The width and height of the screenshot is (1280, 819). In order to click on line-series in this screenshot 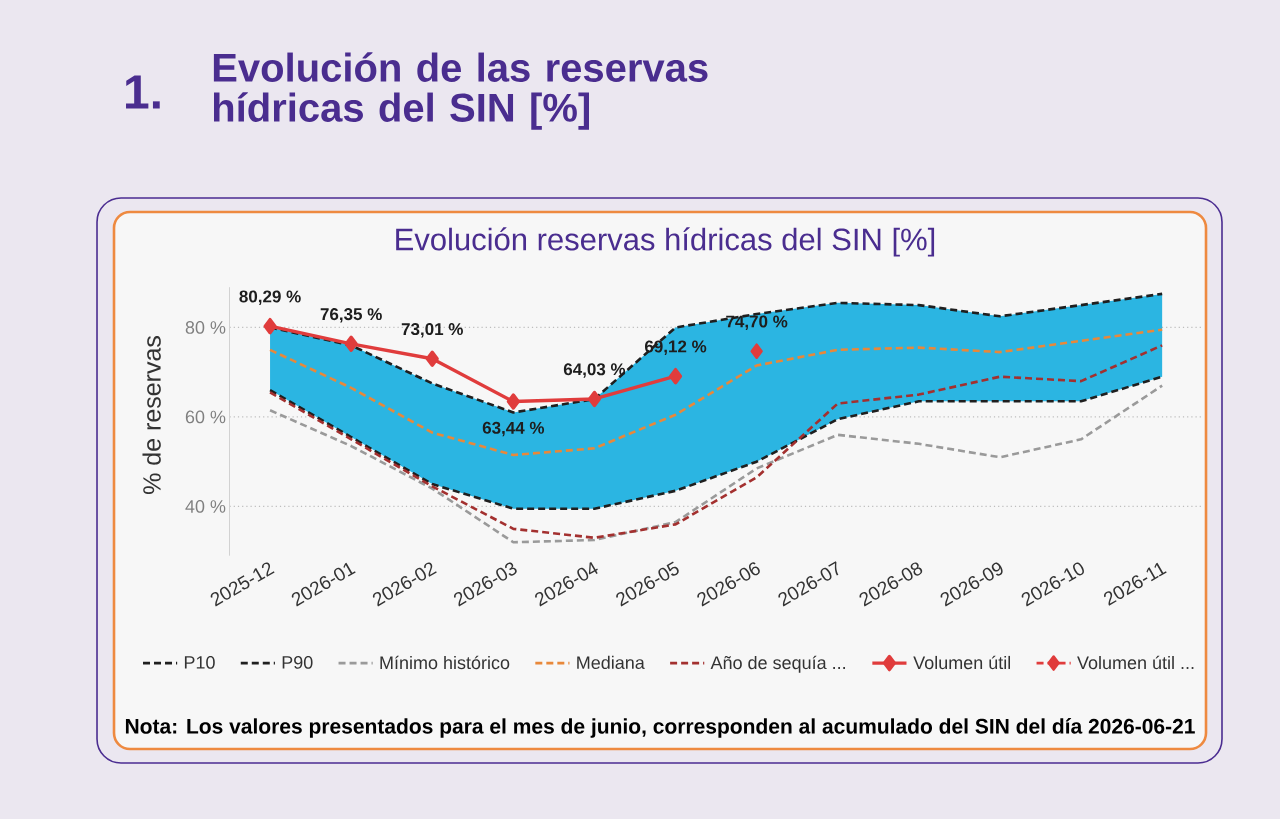, I will do `click(716, 464)`.